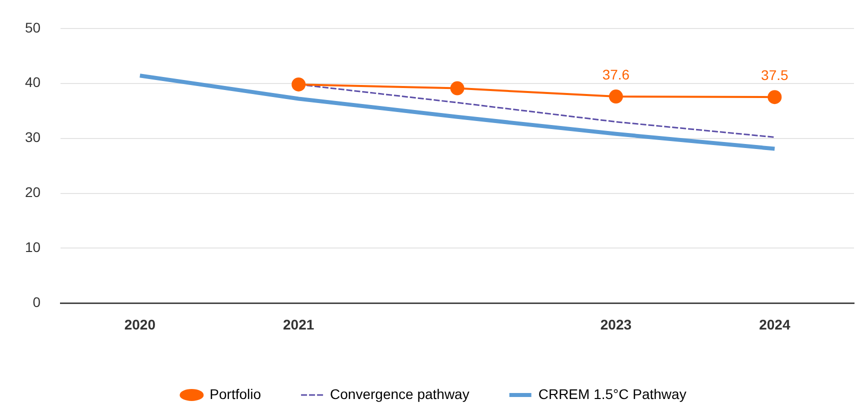 The height and width of the screenshot is (412, 862). What do you see at coordinates (774, 324) in the screenshot?
I see `x-tick-label: 2024` at bounding box center [774, 324].